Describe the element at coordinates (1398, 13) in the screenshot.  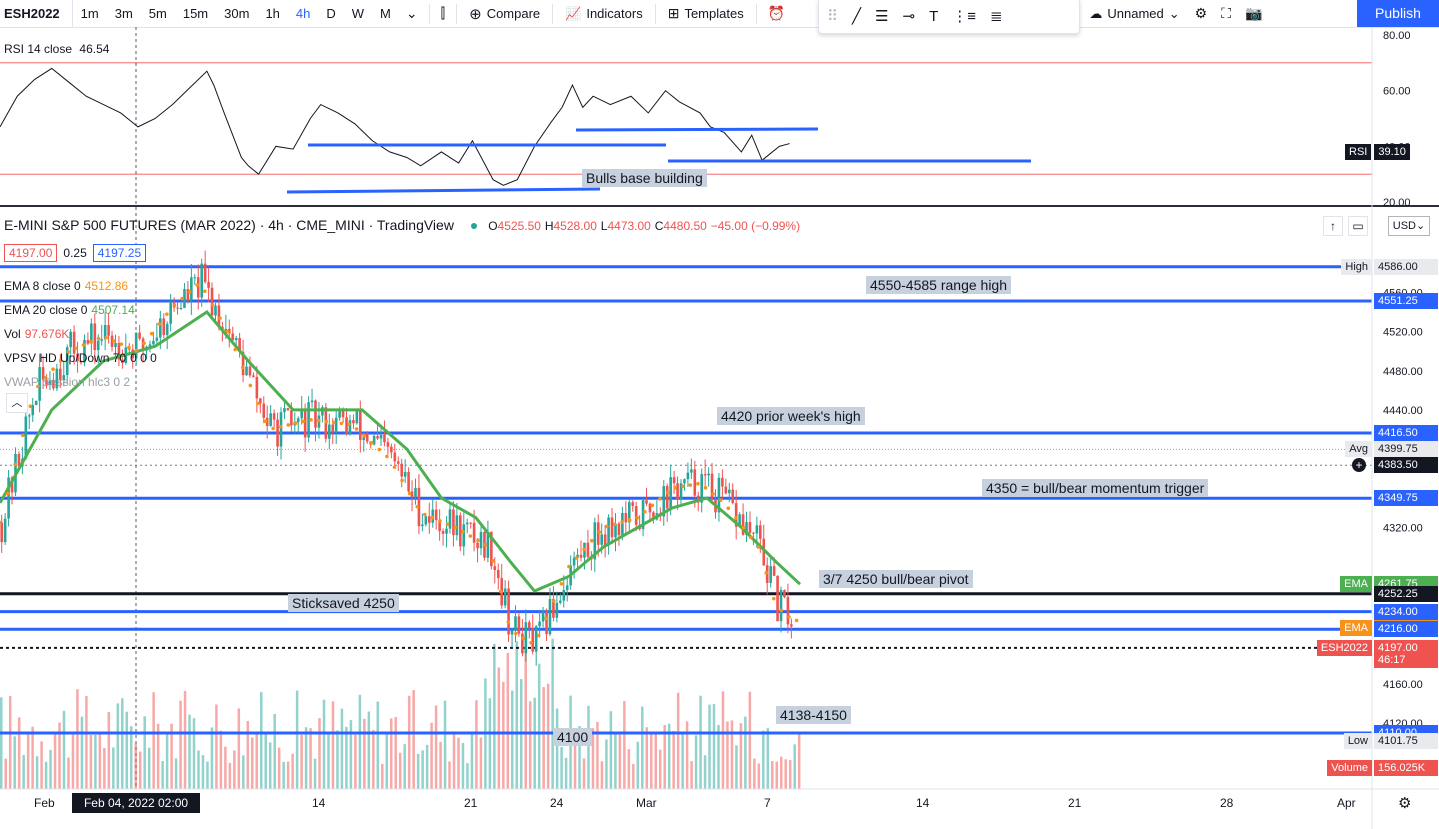
I see `publish-button: Publish` at that location.